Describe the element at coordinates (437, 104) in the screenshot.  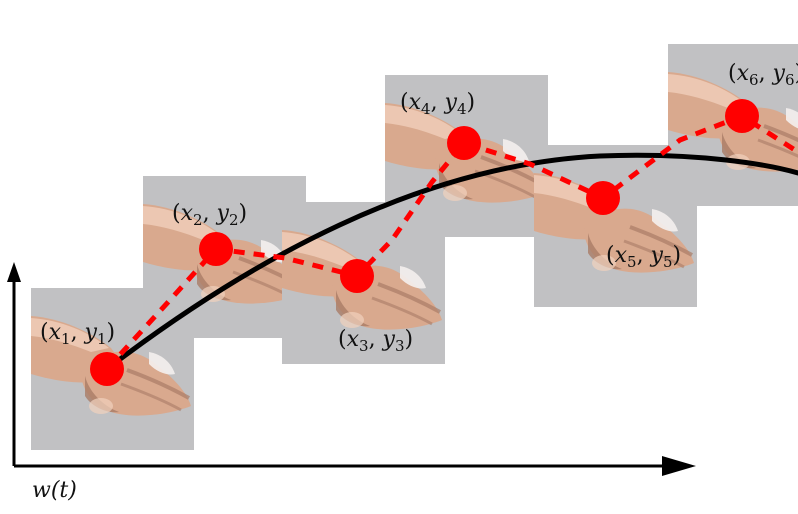
I see `keypoint-label: (x4, y4)` at that location.